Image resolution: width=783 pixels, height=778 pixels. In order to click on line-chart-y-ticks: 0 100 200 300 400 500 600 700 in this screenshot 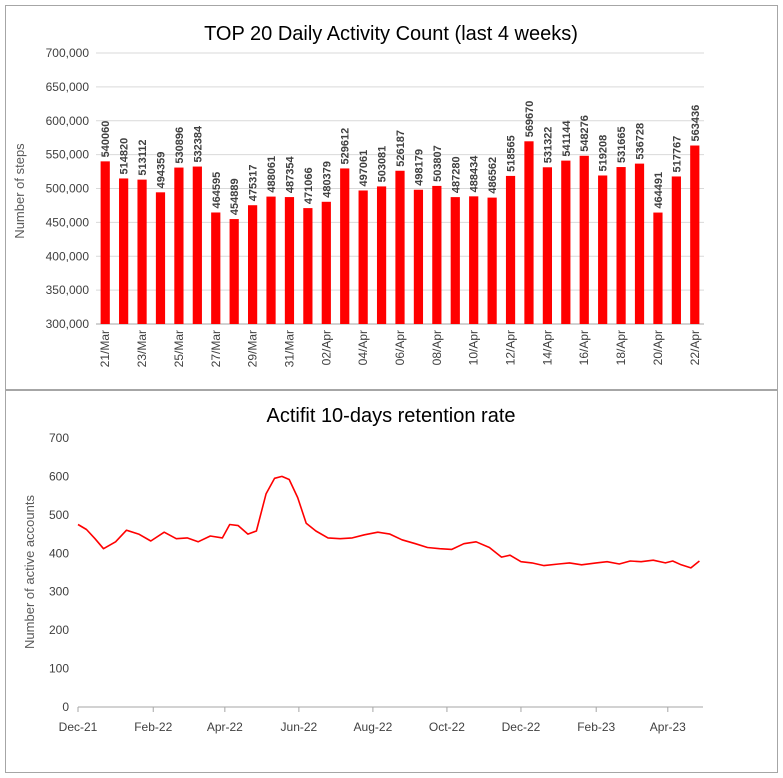, I will do `click(59, 572)`.